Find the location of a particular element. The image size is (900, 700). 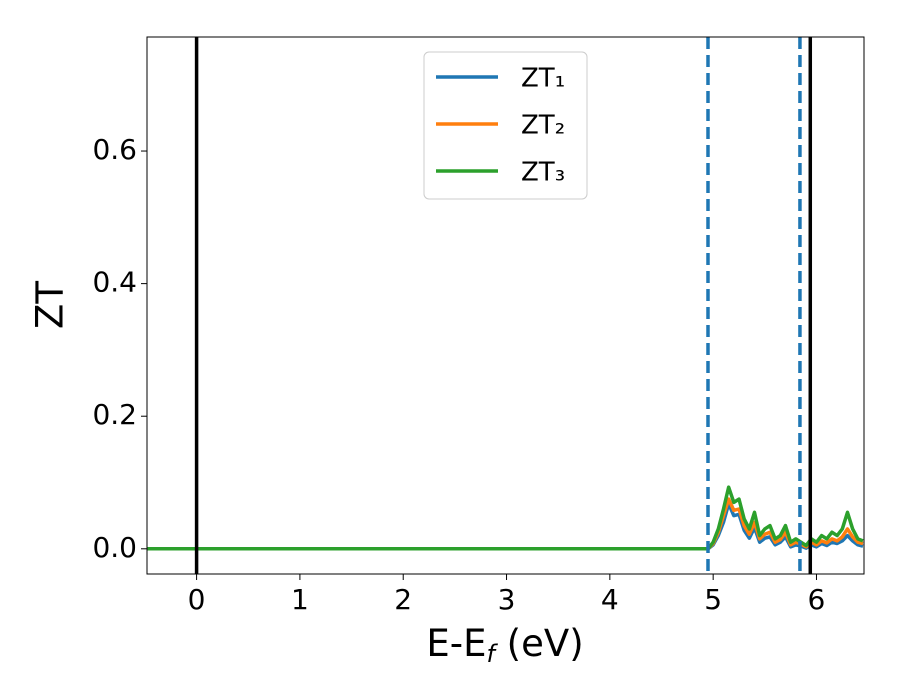

legend-label: ZT₁ is located at coordinates (543, 79).